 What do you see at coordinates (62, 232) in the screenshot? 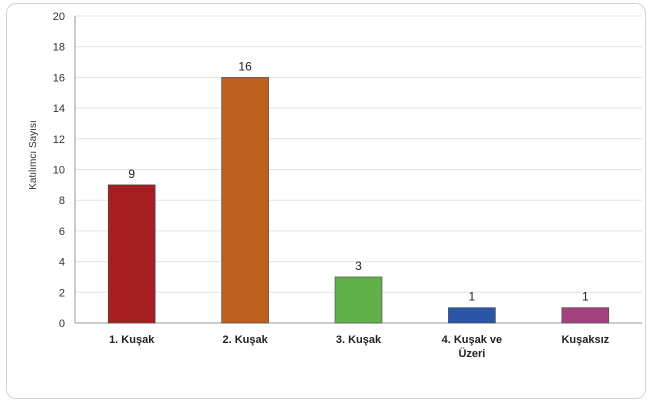
I see `y-tick-label: 6` at bounding box center [62, 232].